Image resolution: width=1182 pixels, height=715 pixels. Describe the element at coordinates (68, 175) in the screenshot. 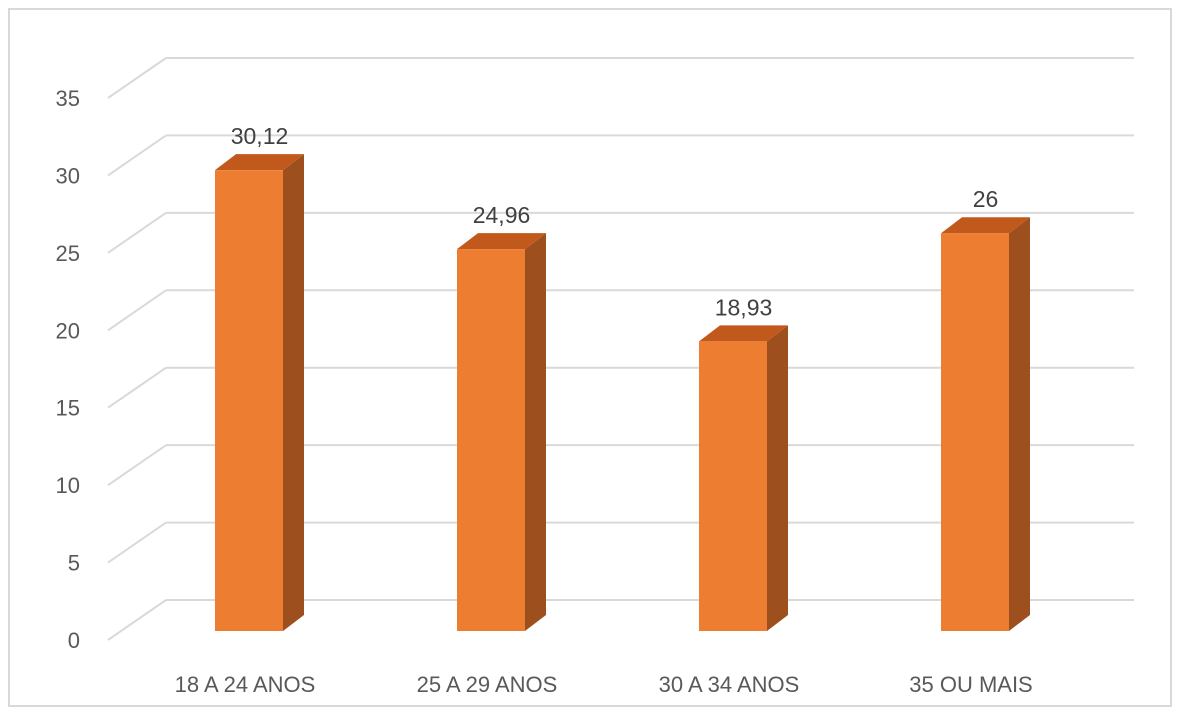

I see `y-tick-label: 30` at that location.